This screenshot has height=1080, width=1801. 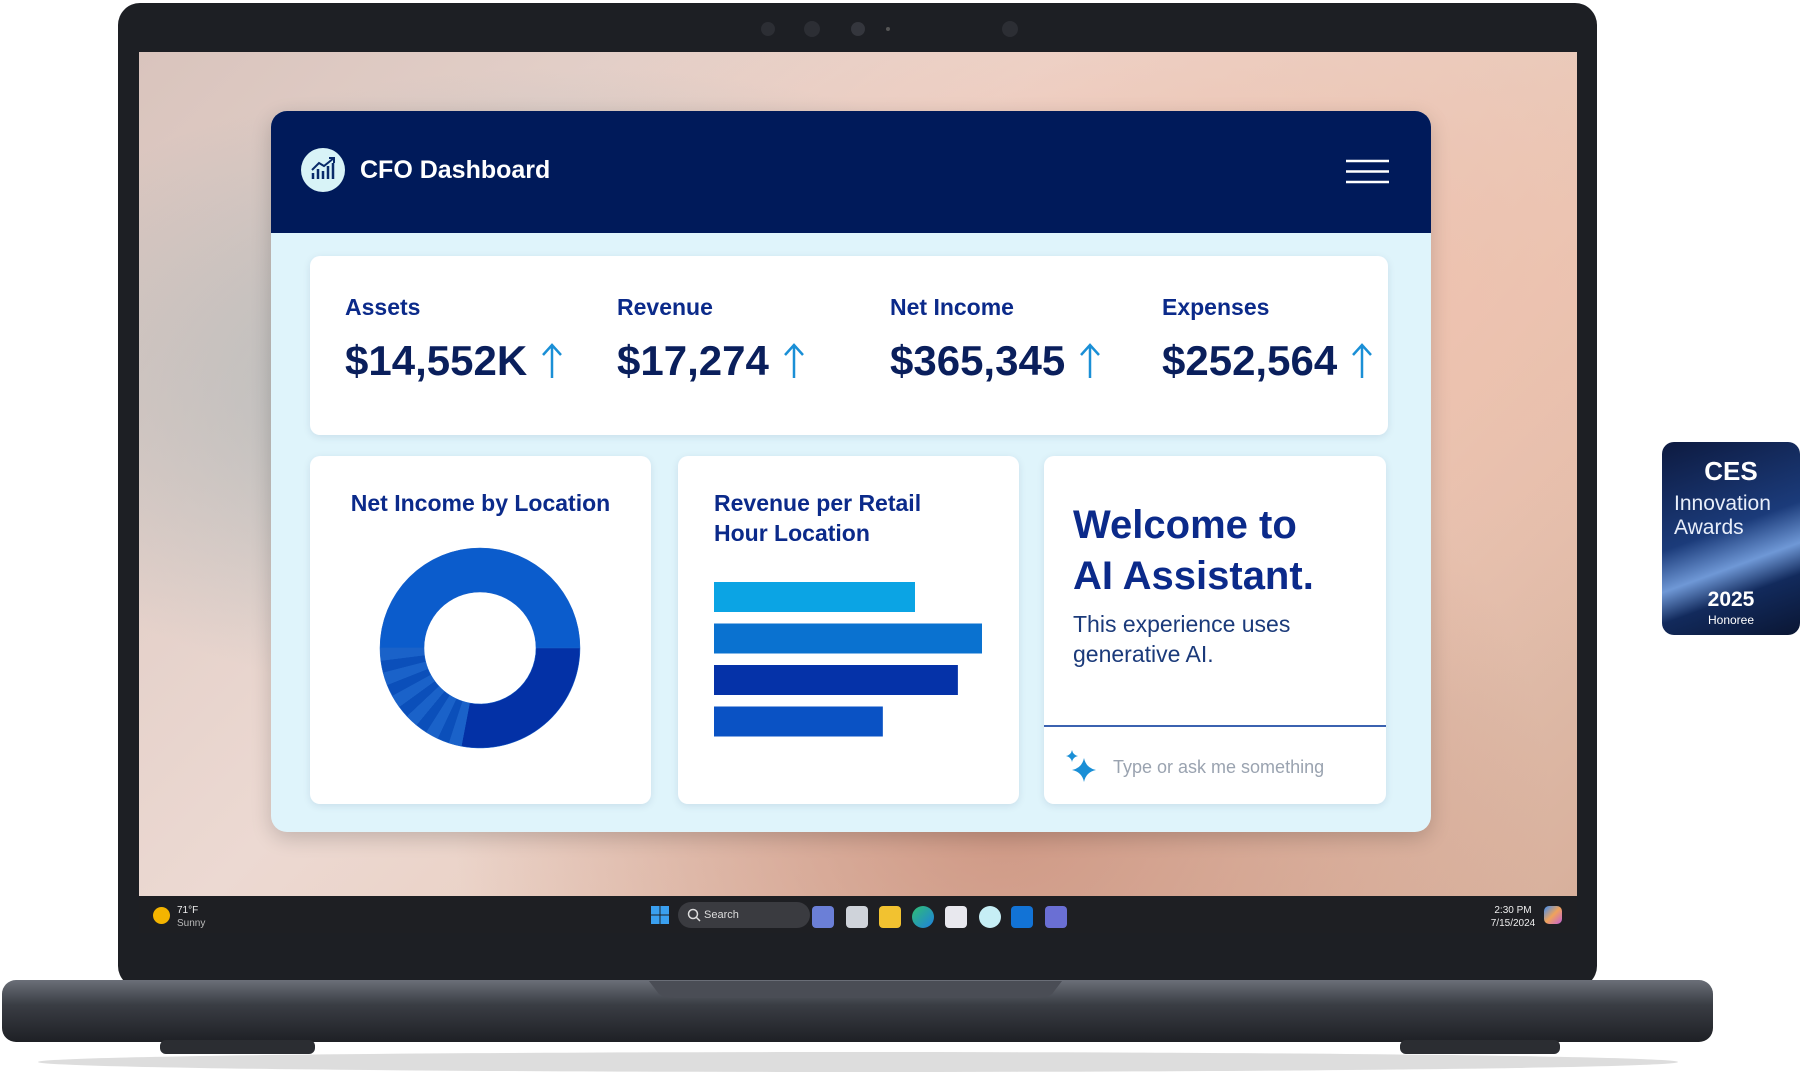 I want to click on kpi-row: $252,564, so click(x=1292, y=361).